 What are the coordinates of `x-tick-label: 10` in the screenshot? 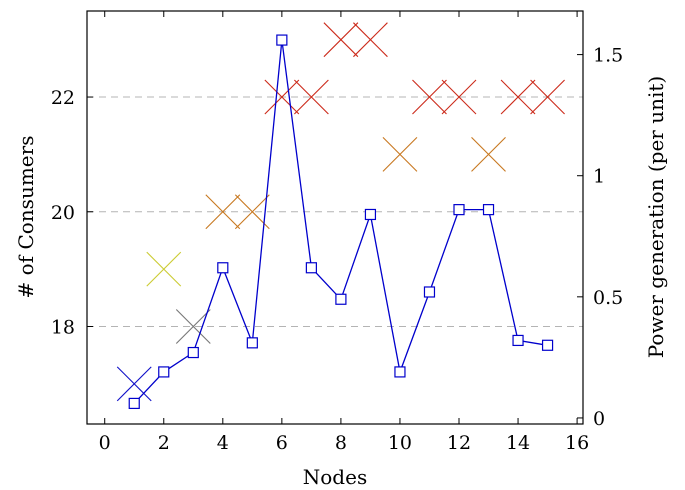 It's located at (400, 443).